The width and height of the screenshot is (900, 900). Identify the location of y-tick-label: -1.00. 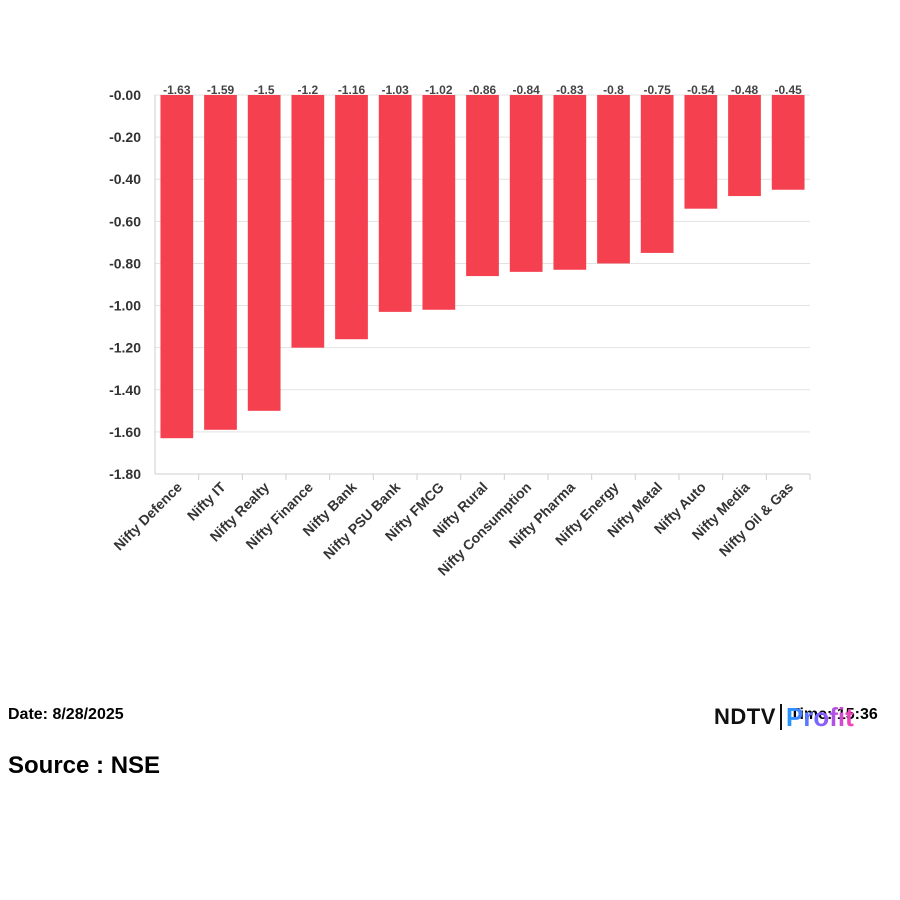
(125, 306).